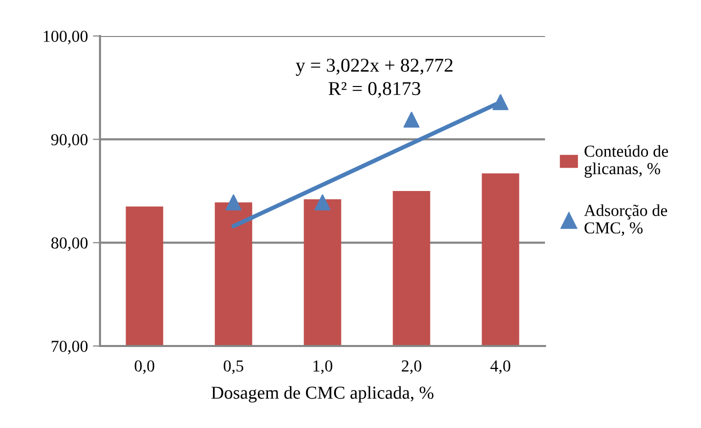 Image resolution: width=701 pixels, height=428 pixels. What do you see at coordinates (412, 367) in the screenshot?
I see `x-tick-label: 2,0` at bounding box center [412, 367].